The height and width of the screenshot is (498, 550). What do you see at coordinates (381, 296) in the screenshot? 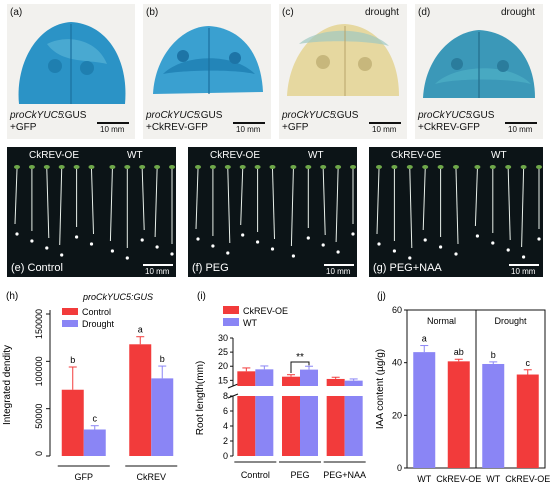
I see `chart-j-panel-label: (j)` at bounding box center [381, 296].